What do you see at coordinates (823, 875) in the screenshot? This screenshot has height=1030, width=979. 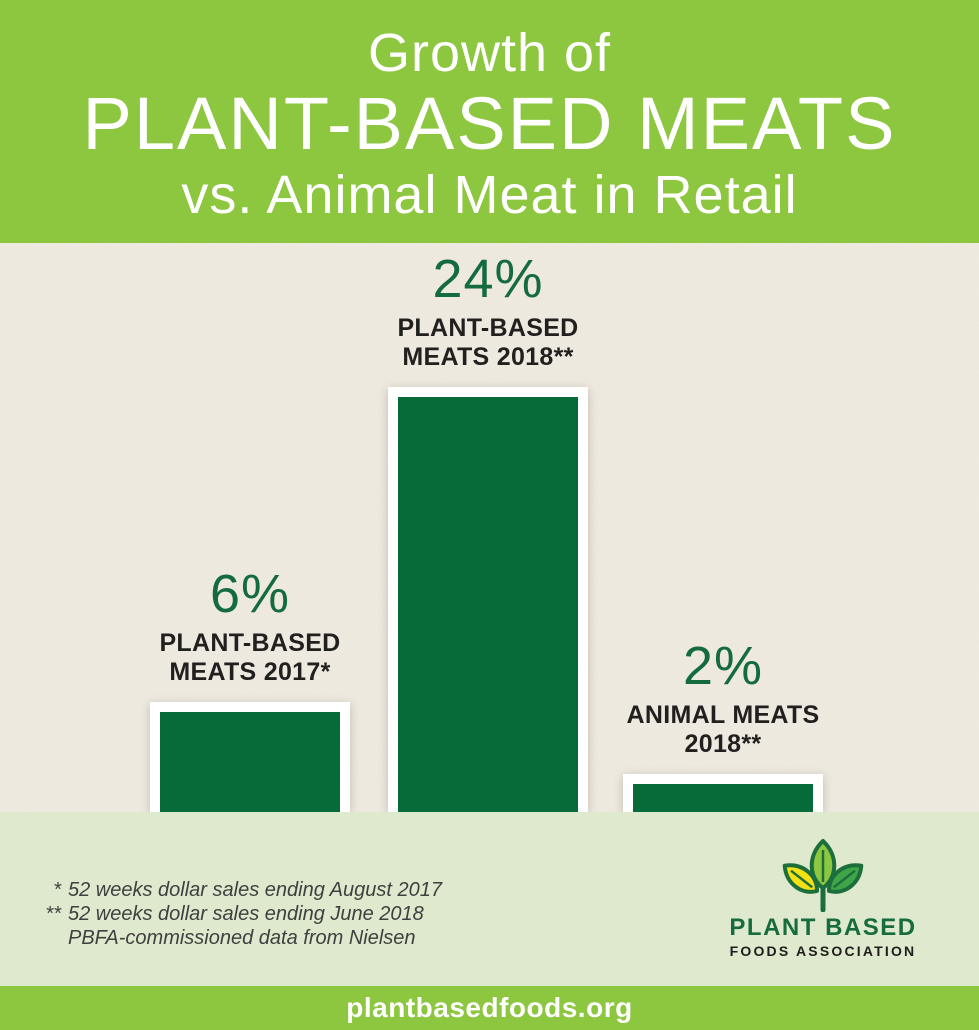 I see `leaves-icon` at bounding box center [823, 875].